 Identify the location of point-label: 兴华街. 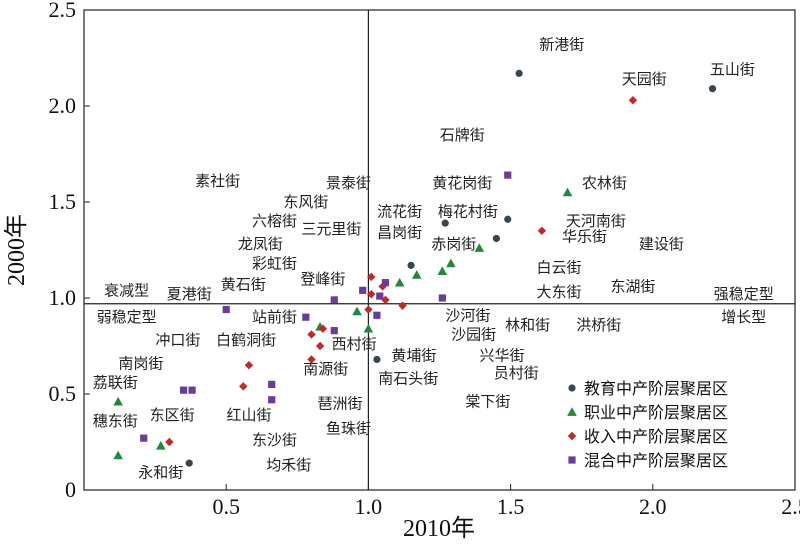
(502, 356).